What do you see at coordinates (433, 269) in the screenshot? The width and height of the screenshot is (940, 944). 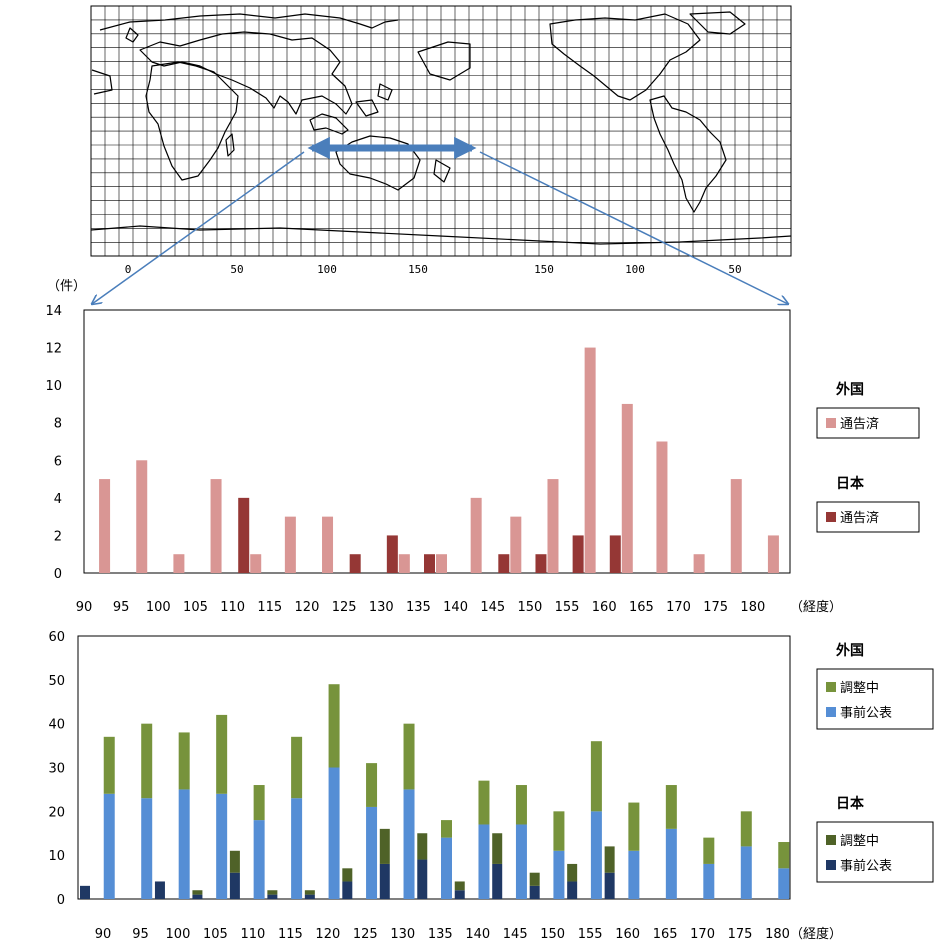 I see `map-tick-labels: 0 50 100 150 150 100 50` at bounding box center [433, 269].